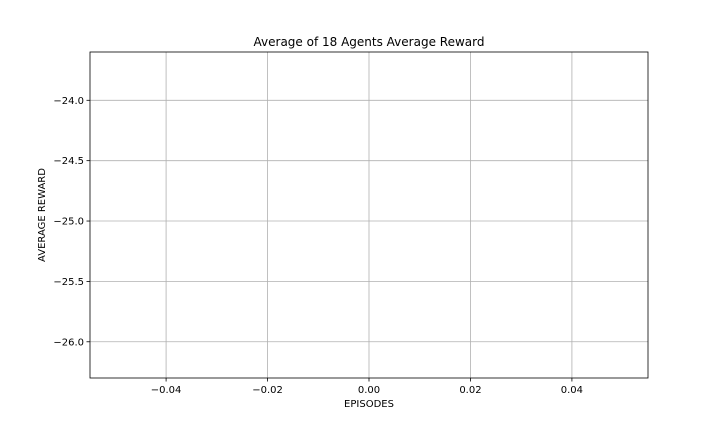 The width and height of the screenshot is (720, 432). I want to click on y-axis-title: AVERAGE REWARD, so click(42, 215).